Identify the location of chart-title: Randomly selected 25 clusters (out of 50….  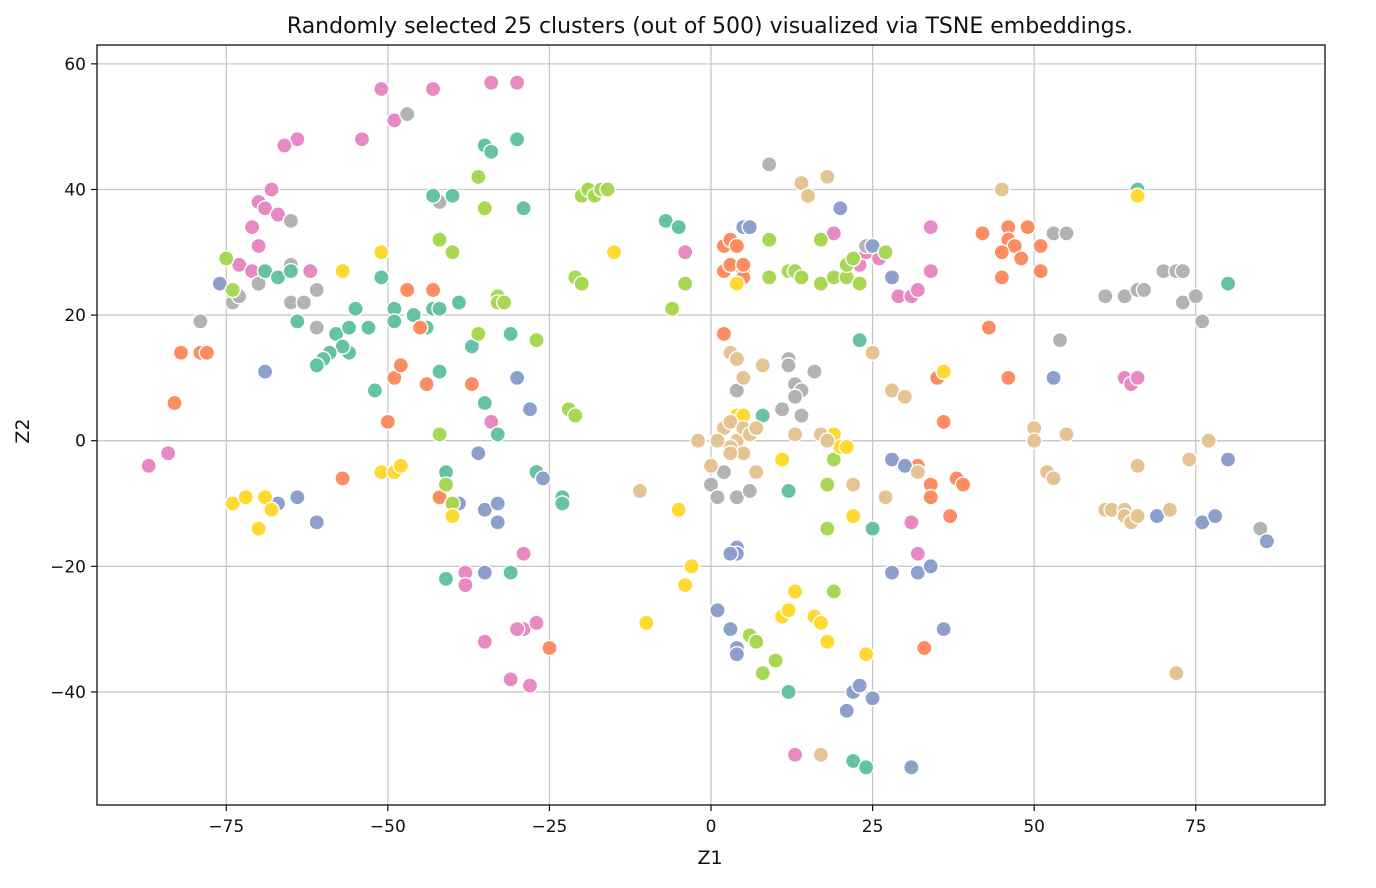
(710, 26).